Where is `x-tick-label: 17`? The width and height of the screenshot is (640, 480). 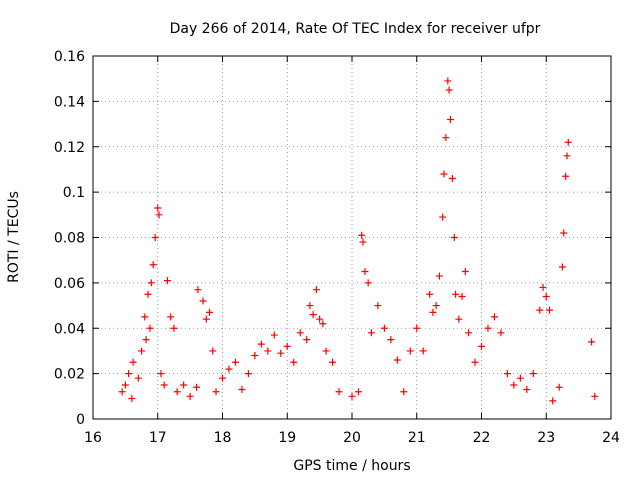 x-tick-label: 17 is located at coordinates (158, 438).